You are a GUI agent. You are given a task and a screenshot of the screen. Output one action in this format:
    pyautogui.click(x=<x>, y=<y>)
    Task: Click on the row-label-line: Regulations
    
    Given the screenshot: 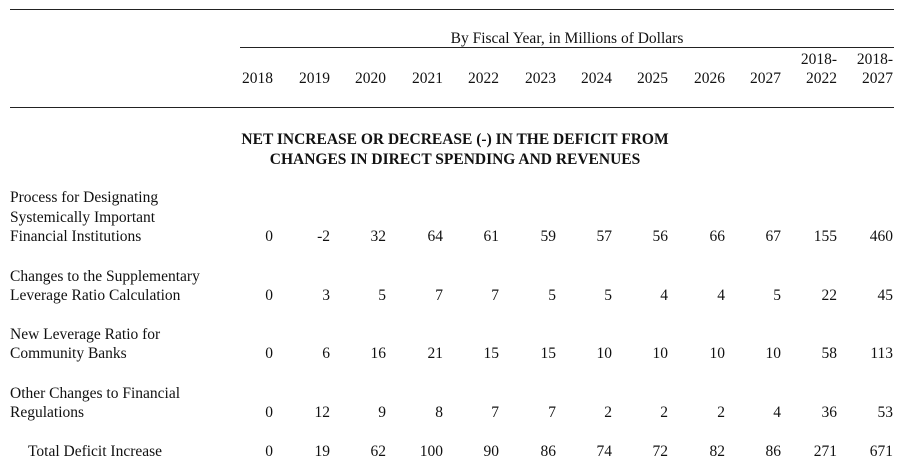 What is the action you would take?
    pyautogui.click(x=47, y=412)
    